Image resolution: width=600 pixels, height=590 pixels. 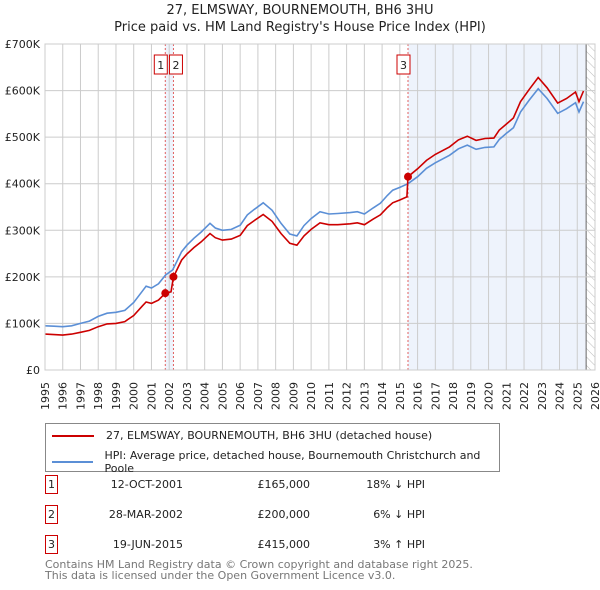 What do you see at coordinates (146, 484) in the screenshot?
I see `sale-date: 12-OCT-2001` at bounding box center [146, 484].